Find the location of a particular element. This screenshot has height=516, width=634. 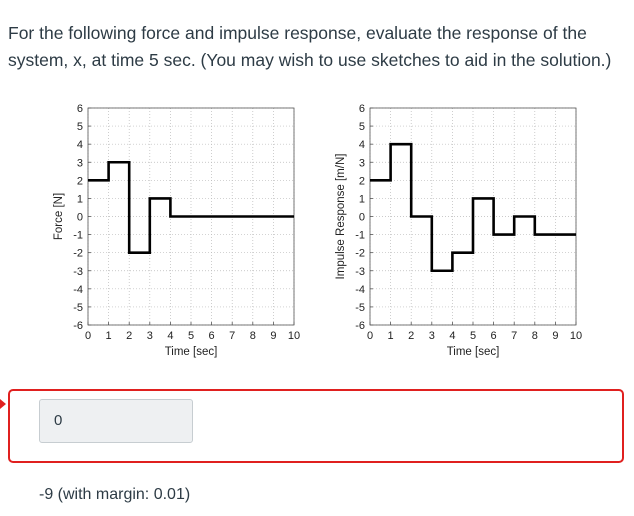

y-axis-label: Force [N] is located at coordinates (59, 216).